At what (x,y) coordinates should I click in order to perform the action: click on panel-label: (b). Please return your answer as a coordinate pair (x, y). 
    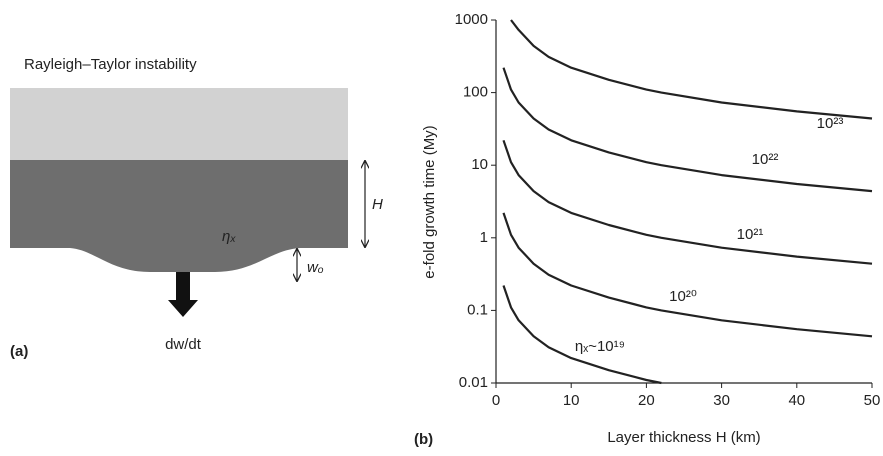
    Looking at the image, I should click on (423, 439).